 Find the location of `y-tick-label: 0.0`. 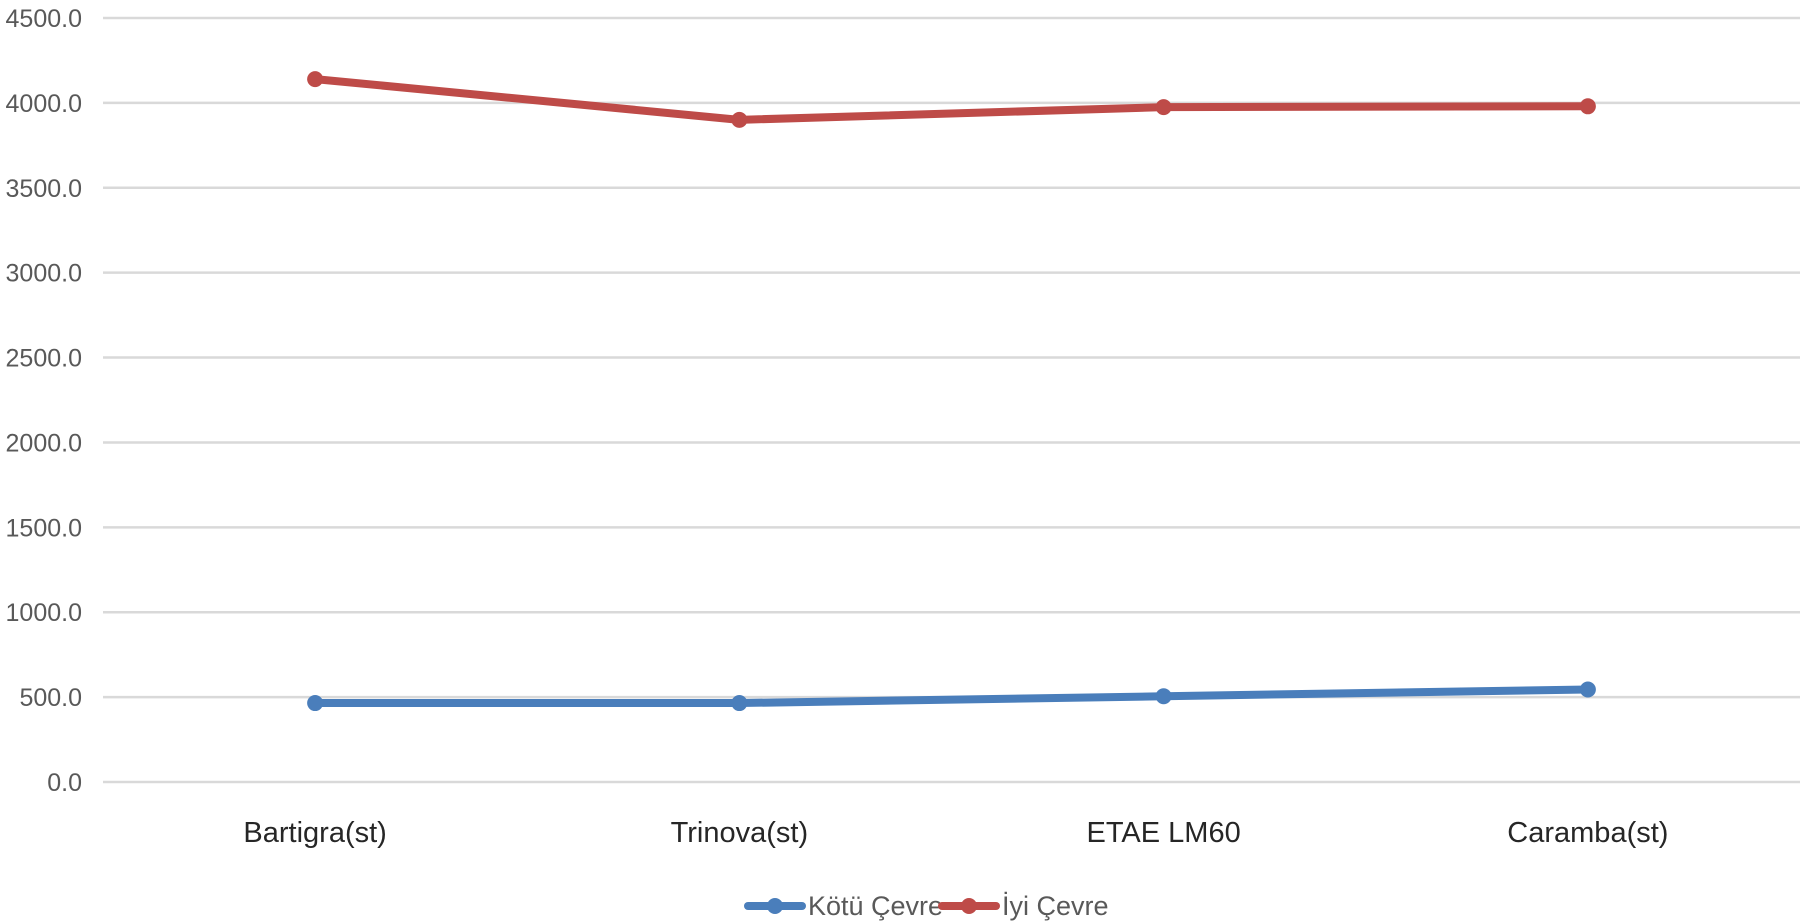

y-tick-label: 0.0 is located at coordinates (64, 783).